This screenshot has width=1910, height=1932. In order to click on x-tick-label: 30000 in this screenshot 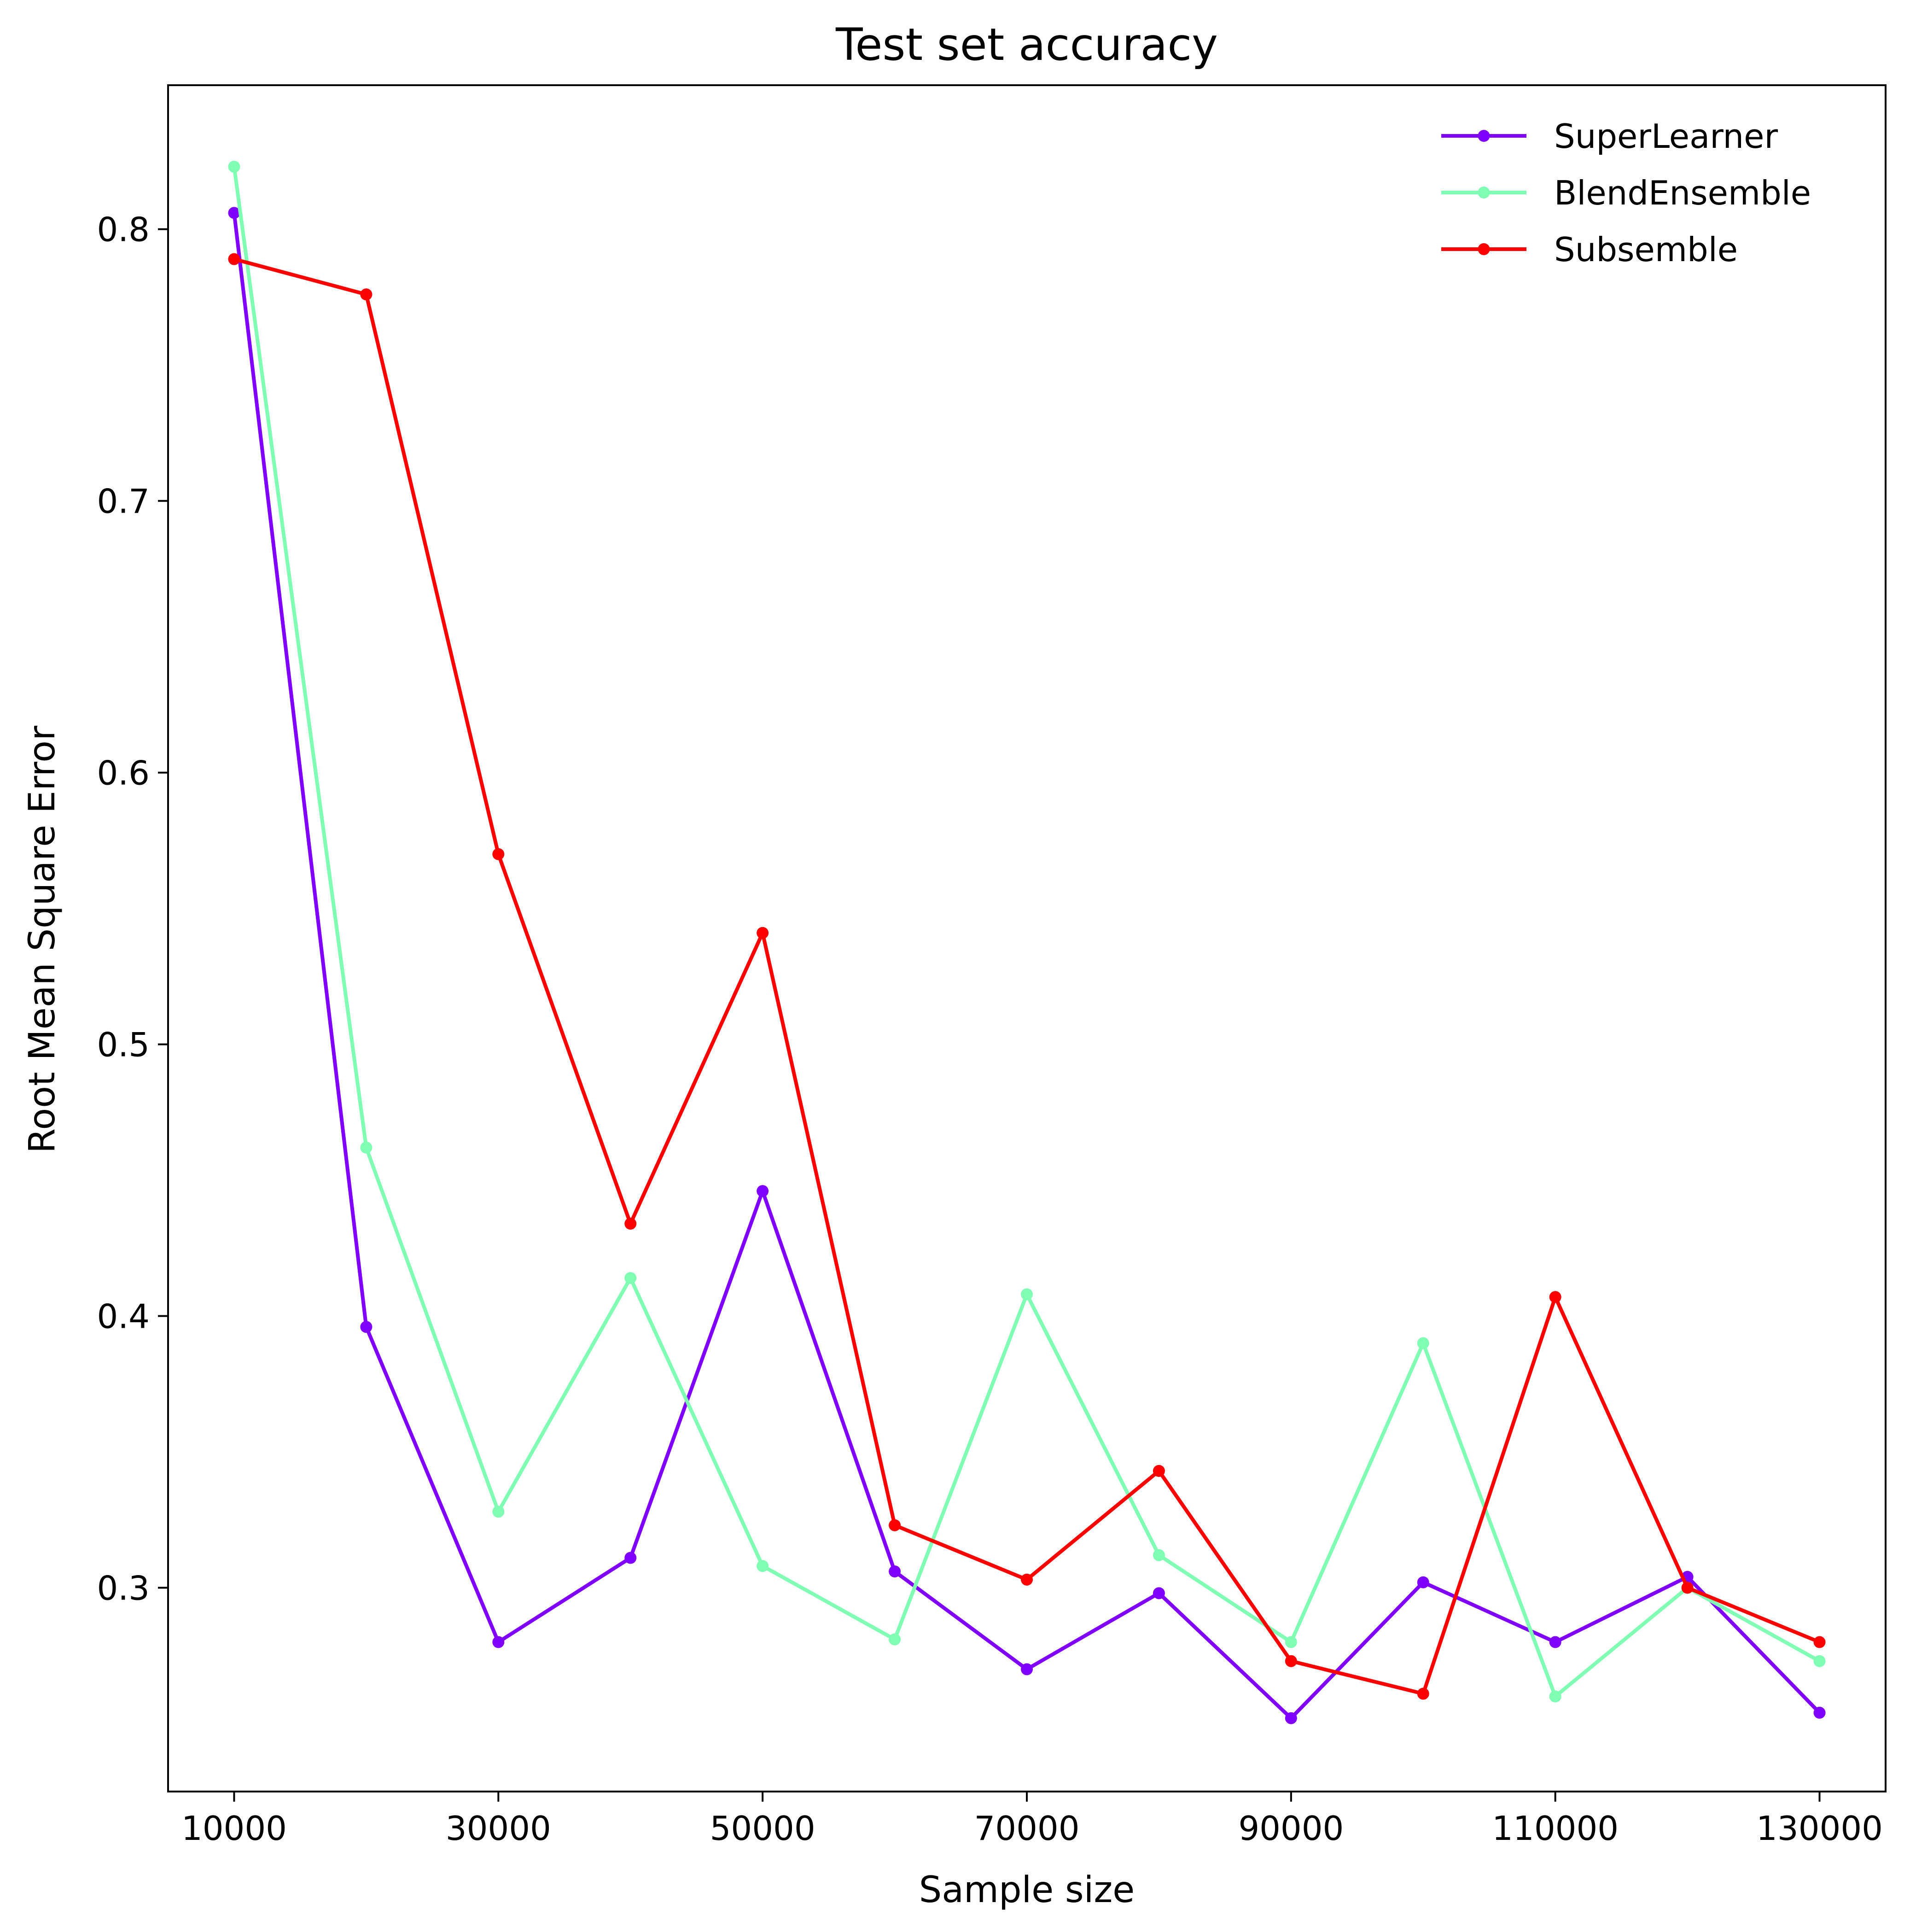, I will do `click(498, 1828)`.